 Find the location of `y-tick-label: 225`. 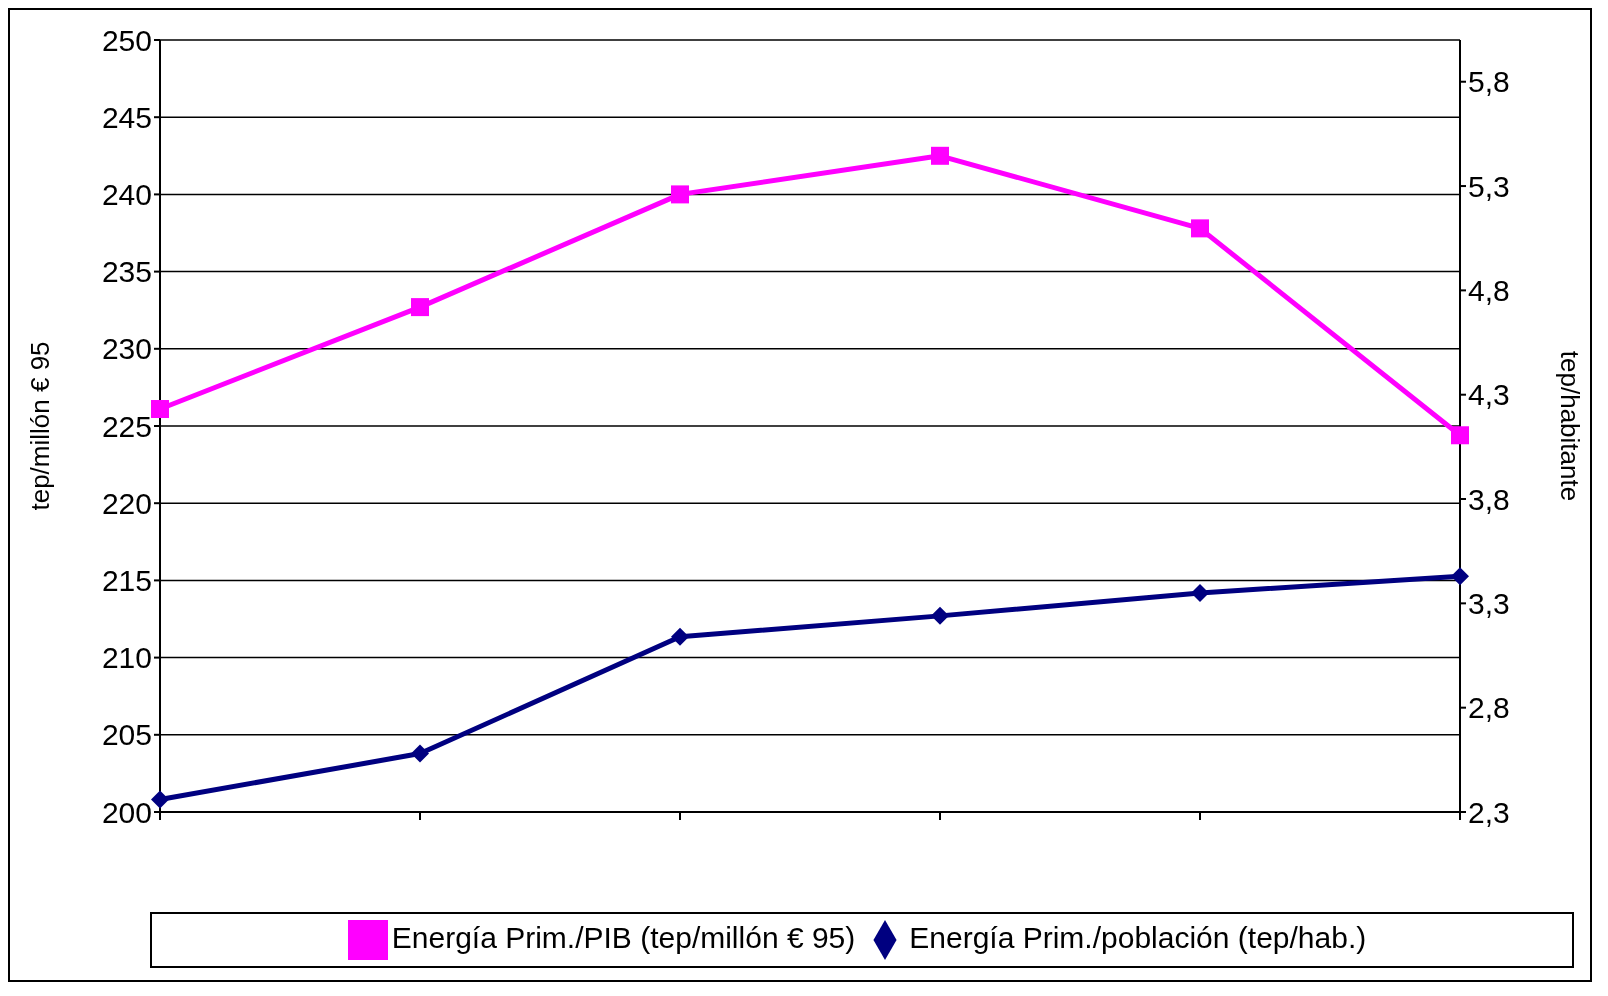

y-tick-label: 225 is located at coordinates (126, 426).